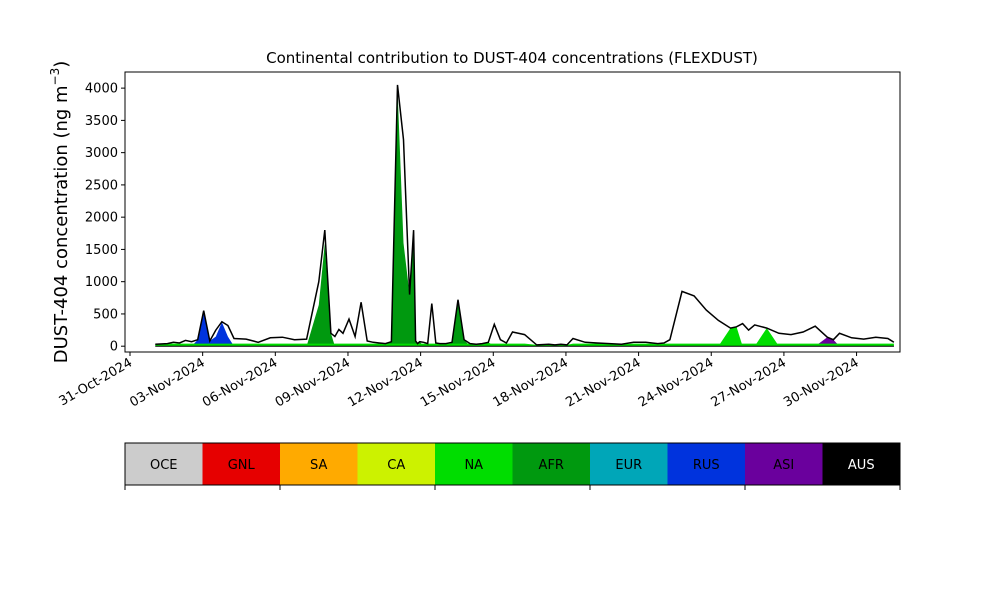 This screenshot has height=600, width=1000. What do you see at coordinates (101, 153) in the screenshot?
I see `y-tick-label: 3000` at bounding box center [101, 153].